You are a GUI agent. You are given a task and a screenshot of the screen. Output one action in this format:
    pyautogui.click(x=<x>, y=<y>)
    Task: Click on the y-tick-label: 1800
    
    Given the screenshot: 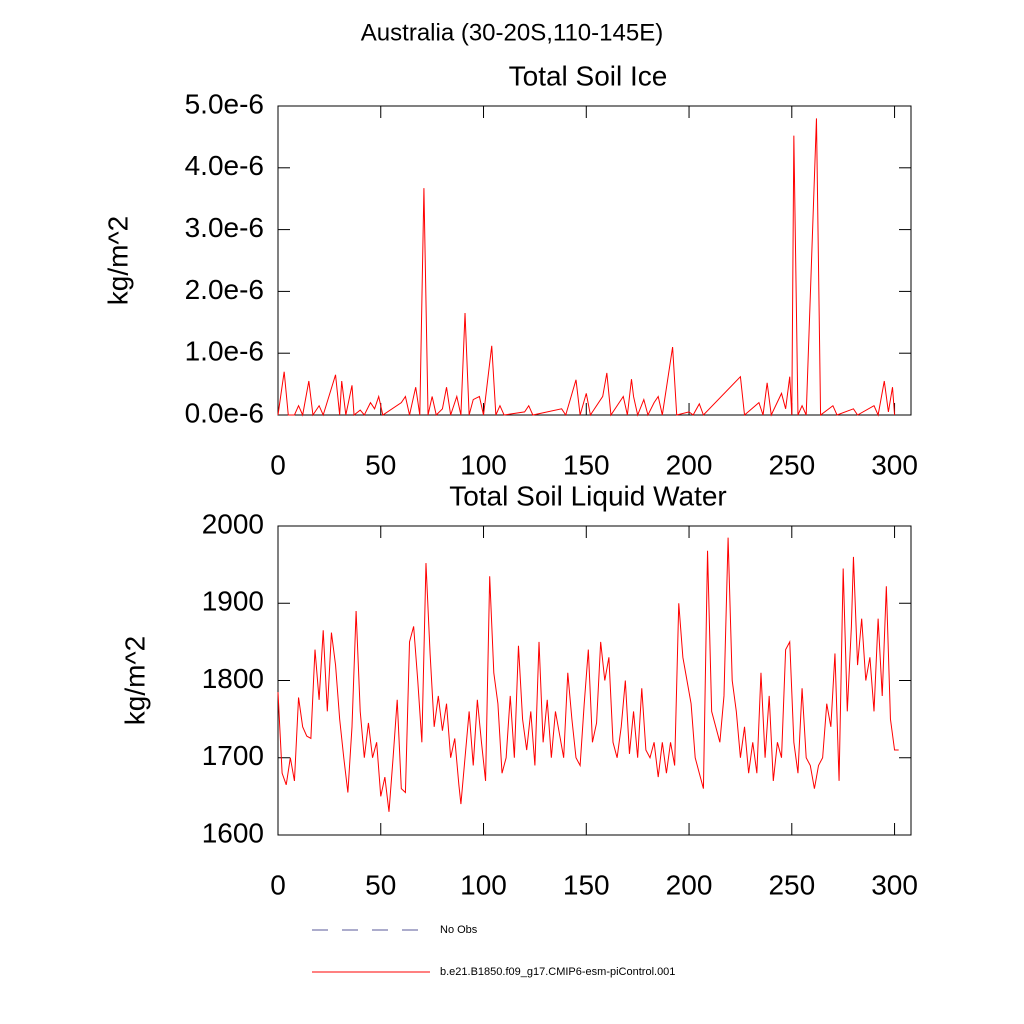 What is the action you would take?
    pyautogui.click(x=233, y=678)
    